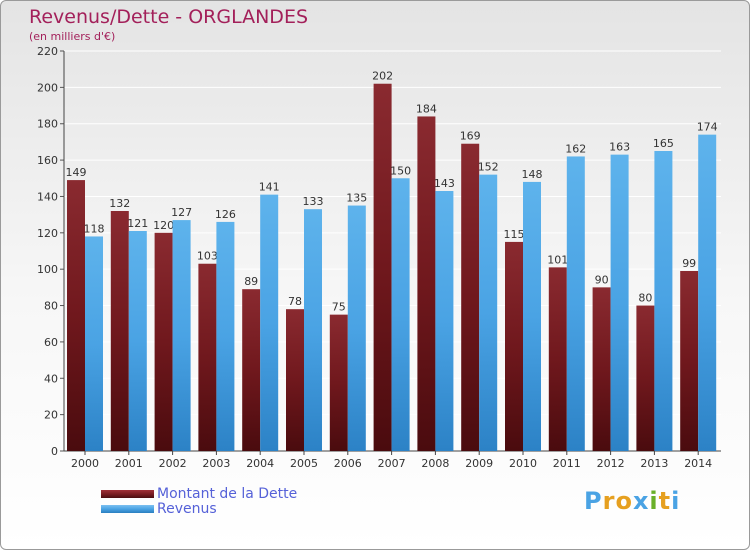  Describe the element at coordinates (51, 415) in the screenshot. I see `y-tick-label: 20` at that location.